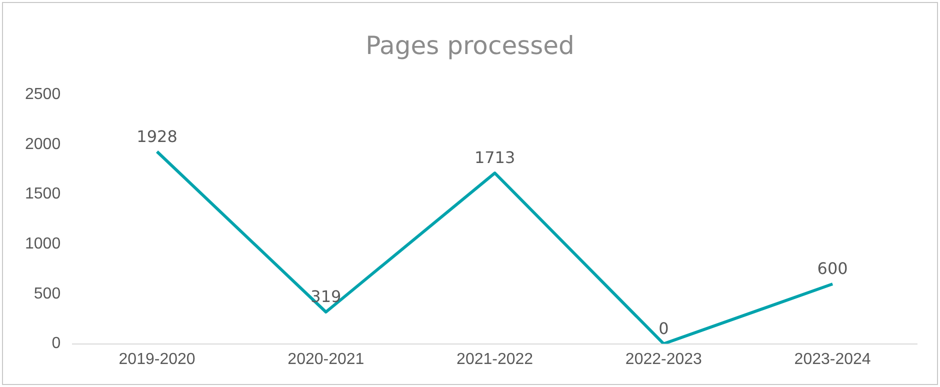  Describe the element at coordinates (663, 359) in the screenshot. I see `x-tick-label: 2022-2023` at that location.